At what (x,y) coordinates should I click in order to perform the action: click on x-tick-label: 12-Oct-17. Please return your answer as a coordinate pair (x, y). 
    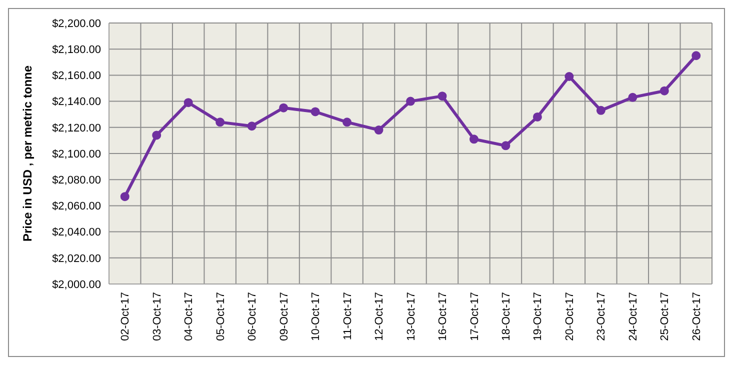
    Looking at the image, I should click on (380, 316).